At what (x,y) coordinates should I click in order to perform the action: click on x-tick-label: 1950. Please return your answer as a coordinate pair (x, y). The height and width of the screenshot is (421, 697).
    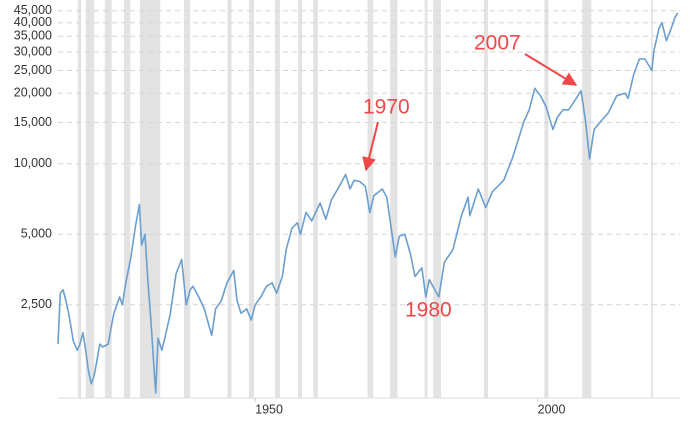
    Looking at the image, I should click on (269, 409).